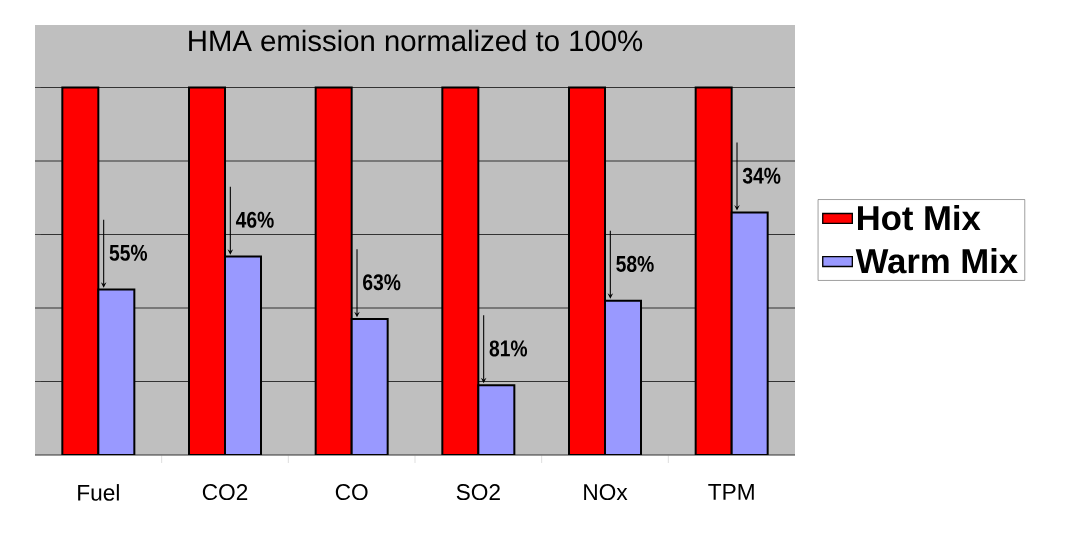 The width and height of the screenshot is (1081, 533). What do you see at coordinates (606, 492) in the screenshot?
I see `x-tick-label: NOx` at bounding box center [606, 492].